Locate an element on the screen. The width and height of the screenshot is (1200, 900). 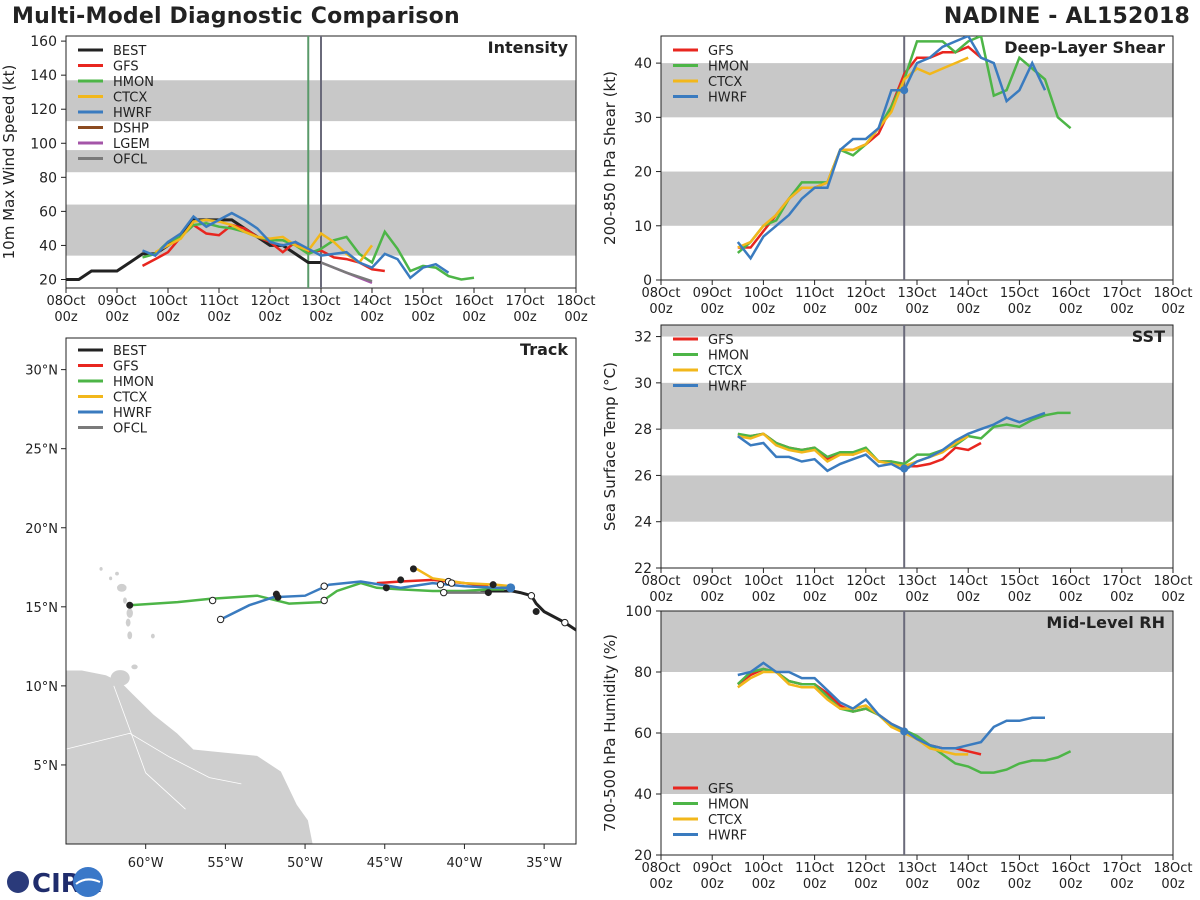
shear-xtick-label: 08Oct is located at coordinates (660, 293).